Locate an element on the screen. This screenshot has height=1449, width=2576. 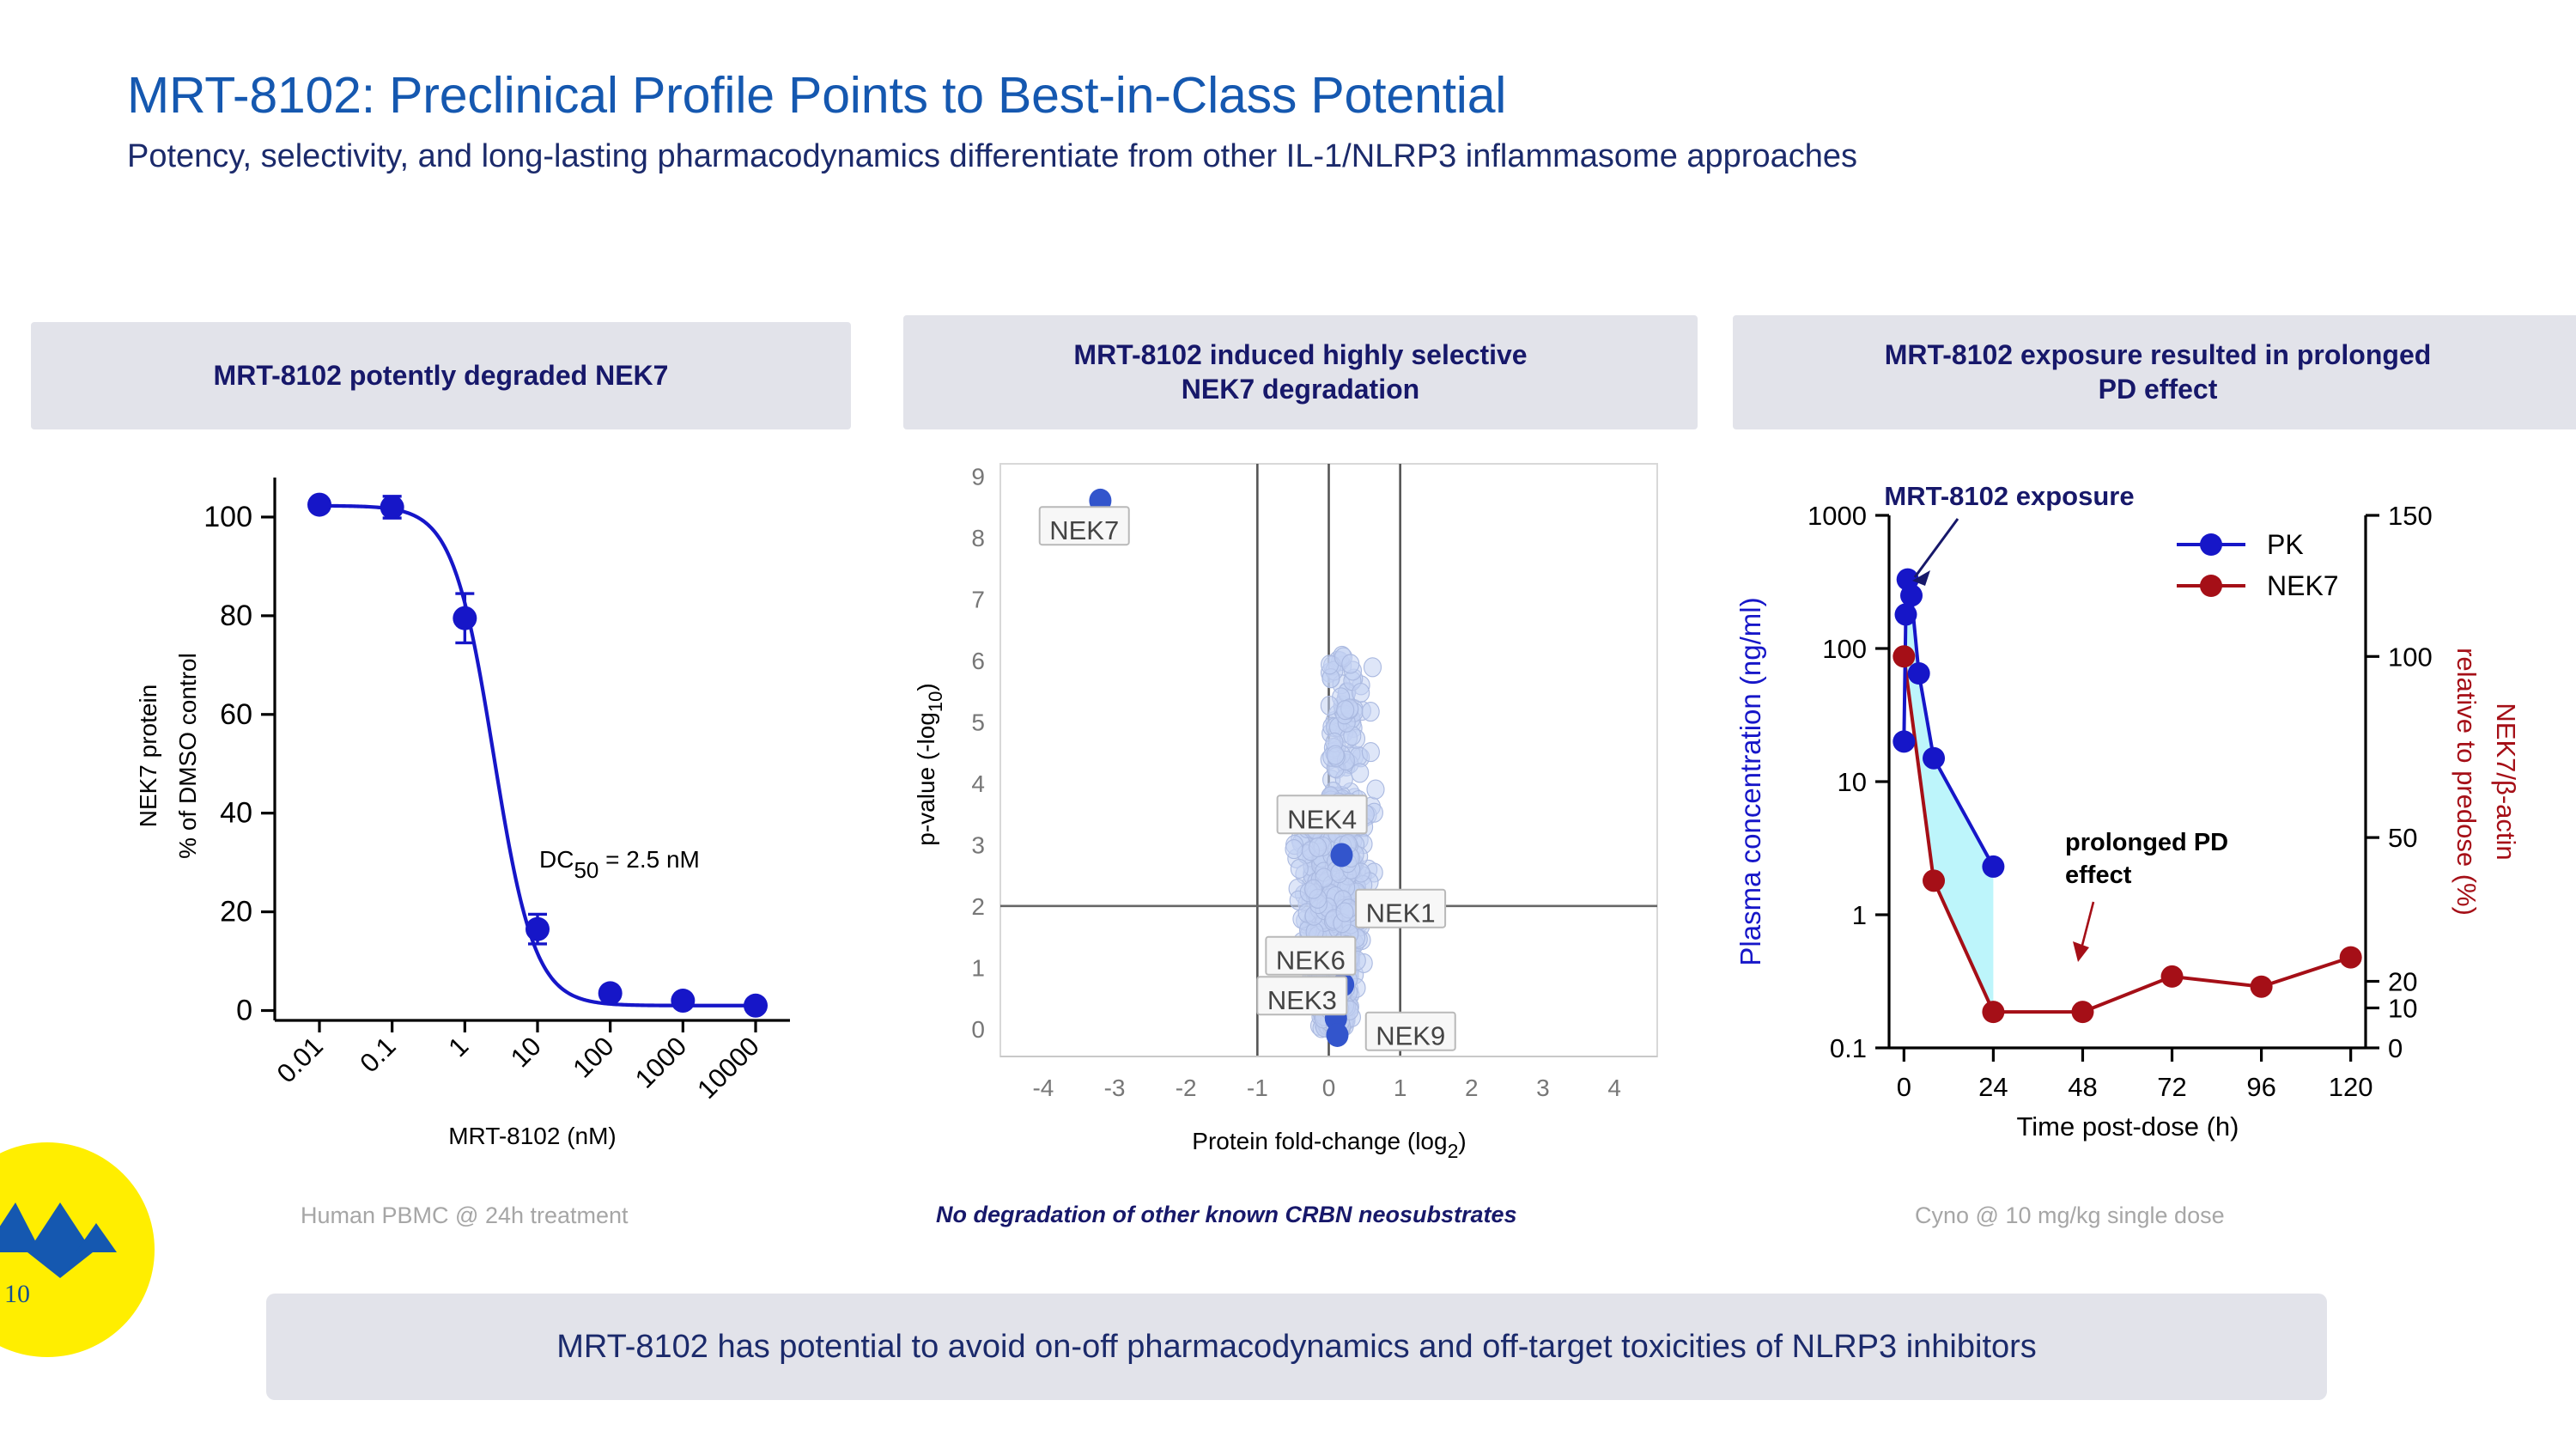
exposure-arrow-head is located at coordinates (1921, 578).